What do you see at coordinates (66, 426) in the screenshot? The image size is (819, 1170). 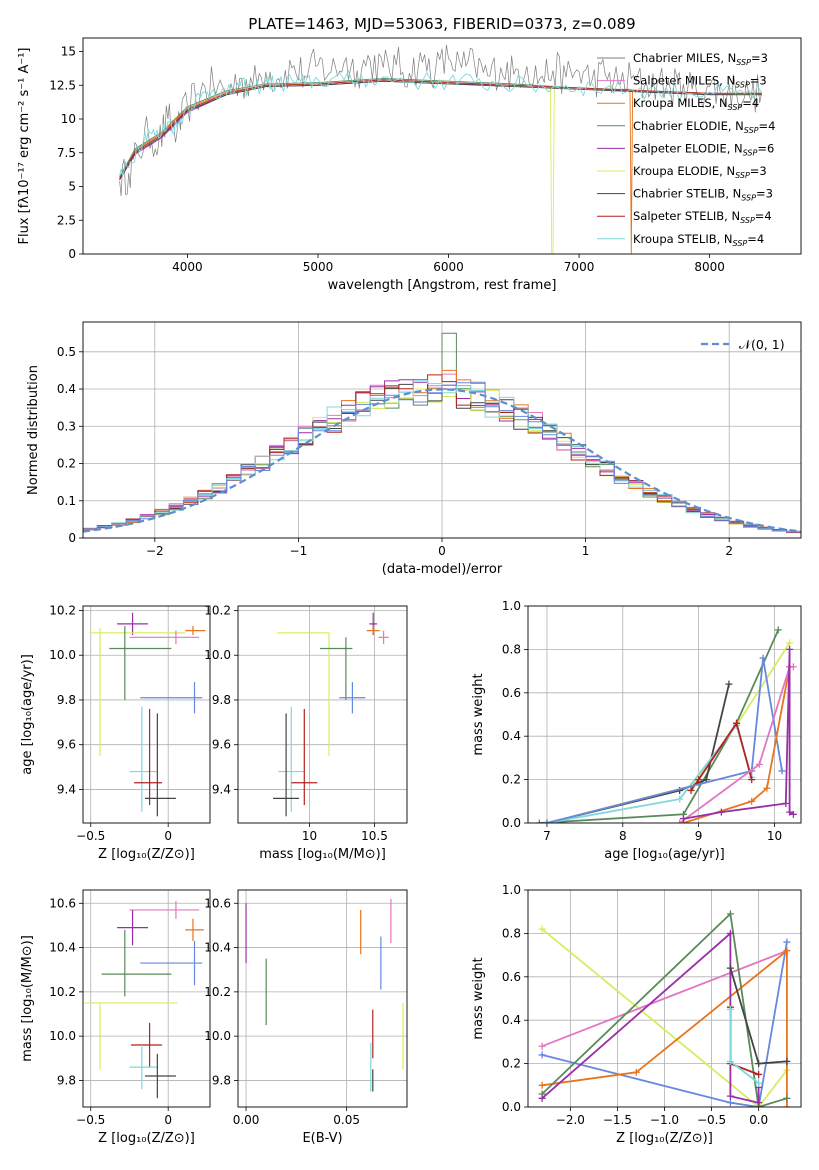 I see `y-tick-label: 0.3` at bounding box center [66, 426].